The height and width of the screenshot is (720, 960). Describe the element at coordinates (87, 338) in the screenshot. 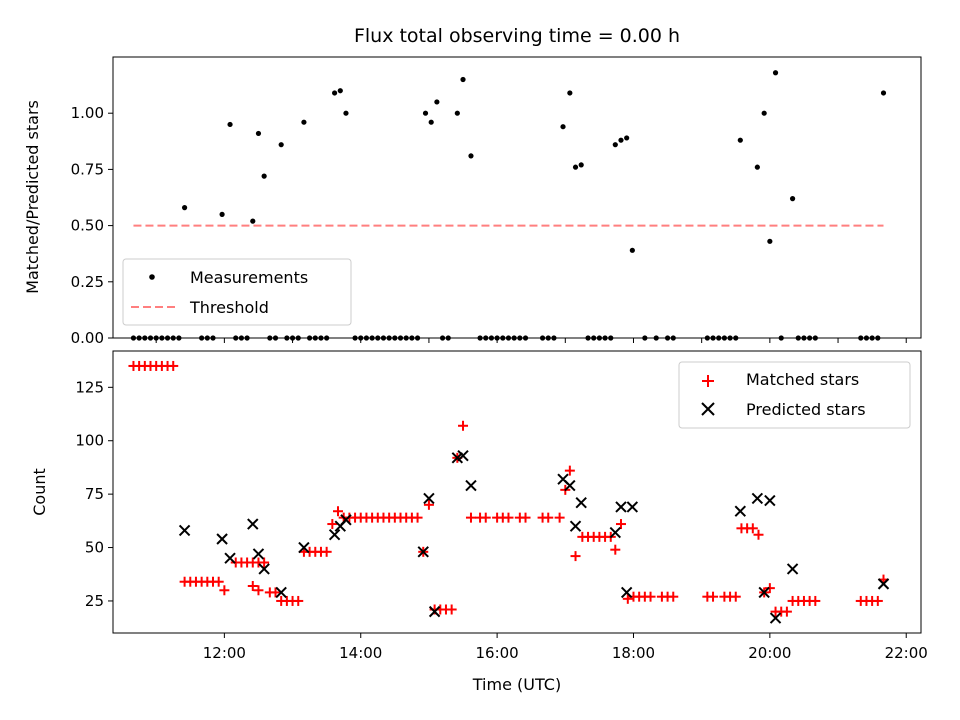

I see `top-y-tick-label: 0.00` at that location.